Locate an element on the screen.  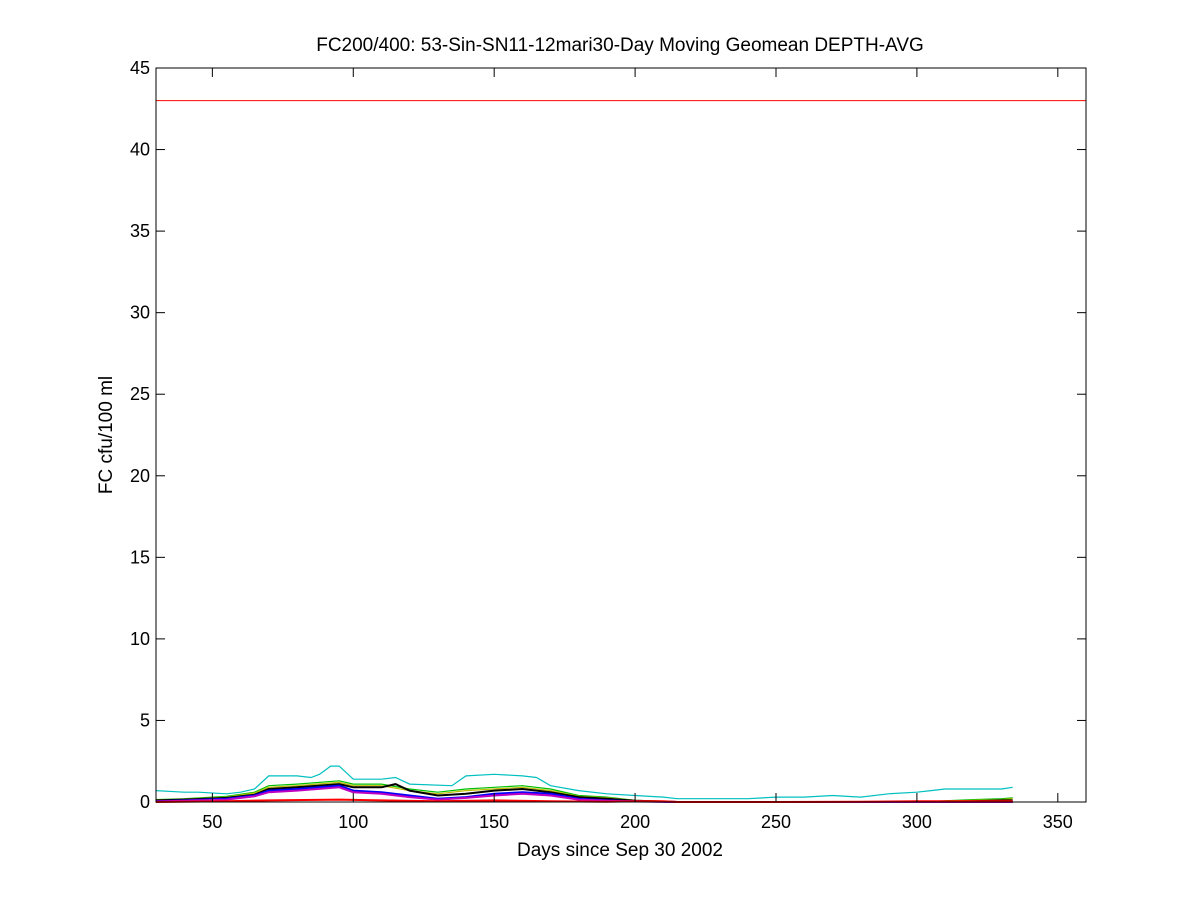
x-tick-label: 350 is located at coordinates (1058, 822).